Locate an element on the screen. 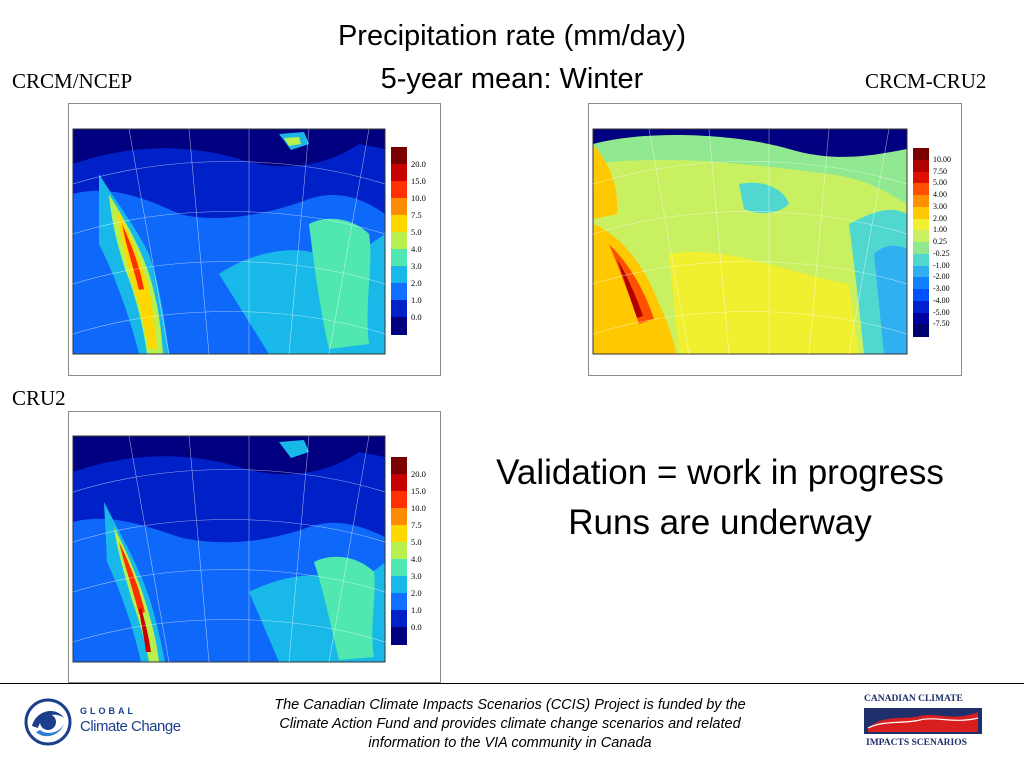 The width and height of the screenshot is (1024, 768). globe-swirl-icon is located at coordinates (48, 722).